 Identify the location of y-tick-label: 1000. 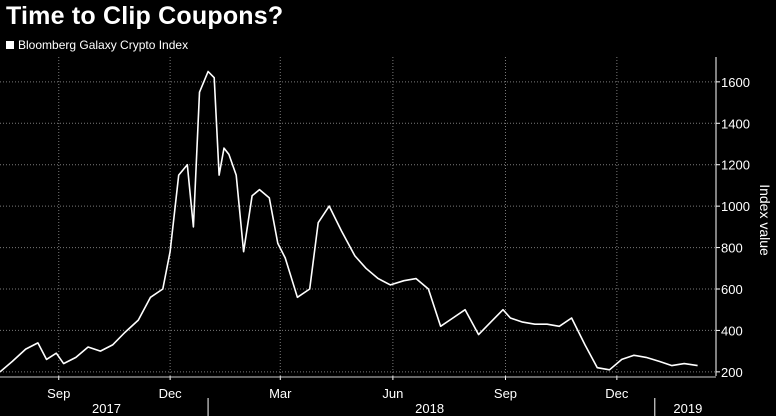
(735, 206).